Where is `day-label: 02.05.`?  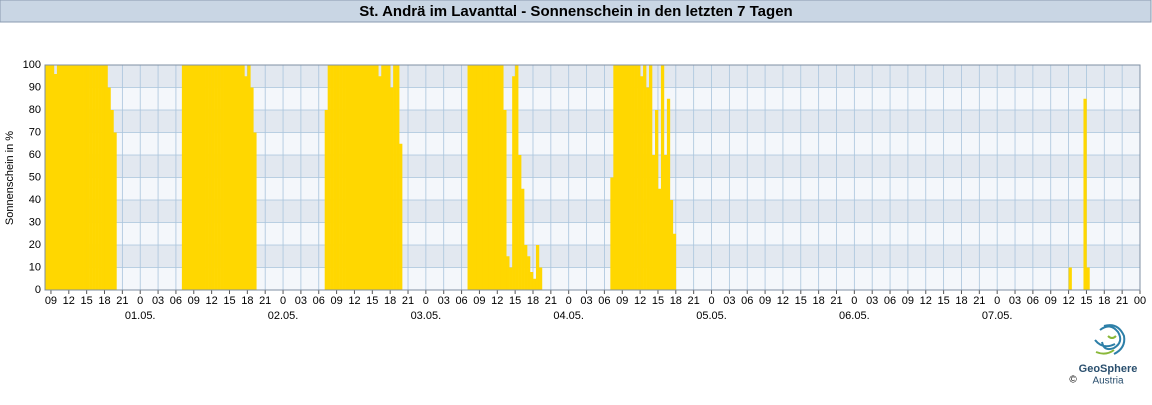
day-label: 02.05. is located at coordinates (283, 316).